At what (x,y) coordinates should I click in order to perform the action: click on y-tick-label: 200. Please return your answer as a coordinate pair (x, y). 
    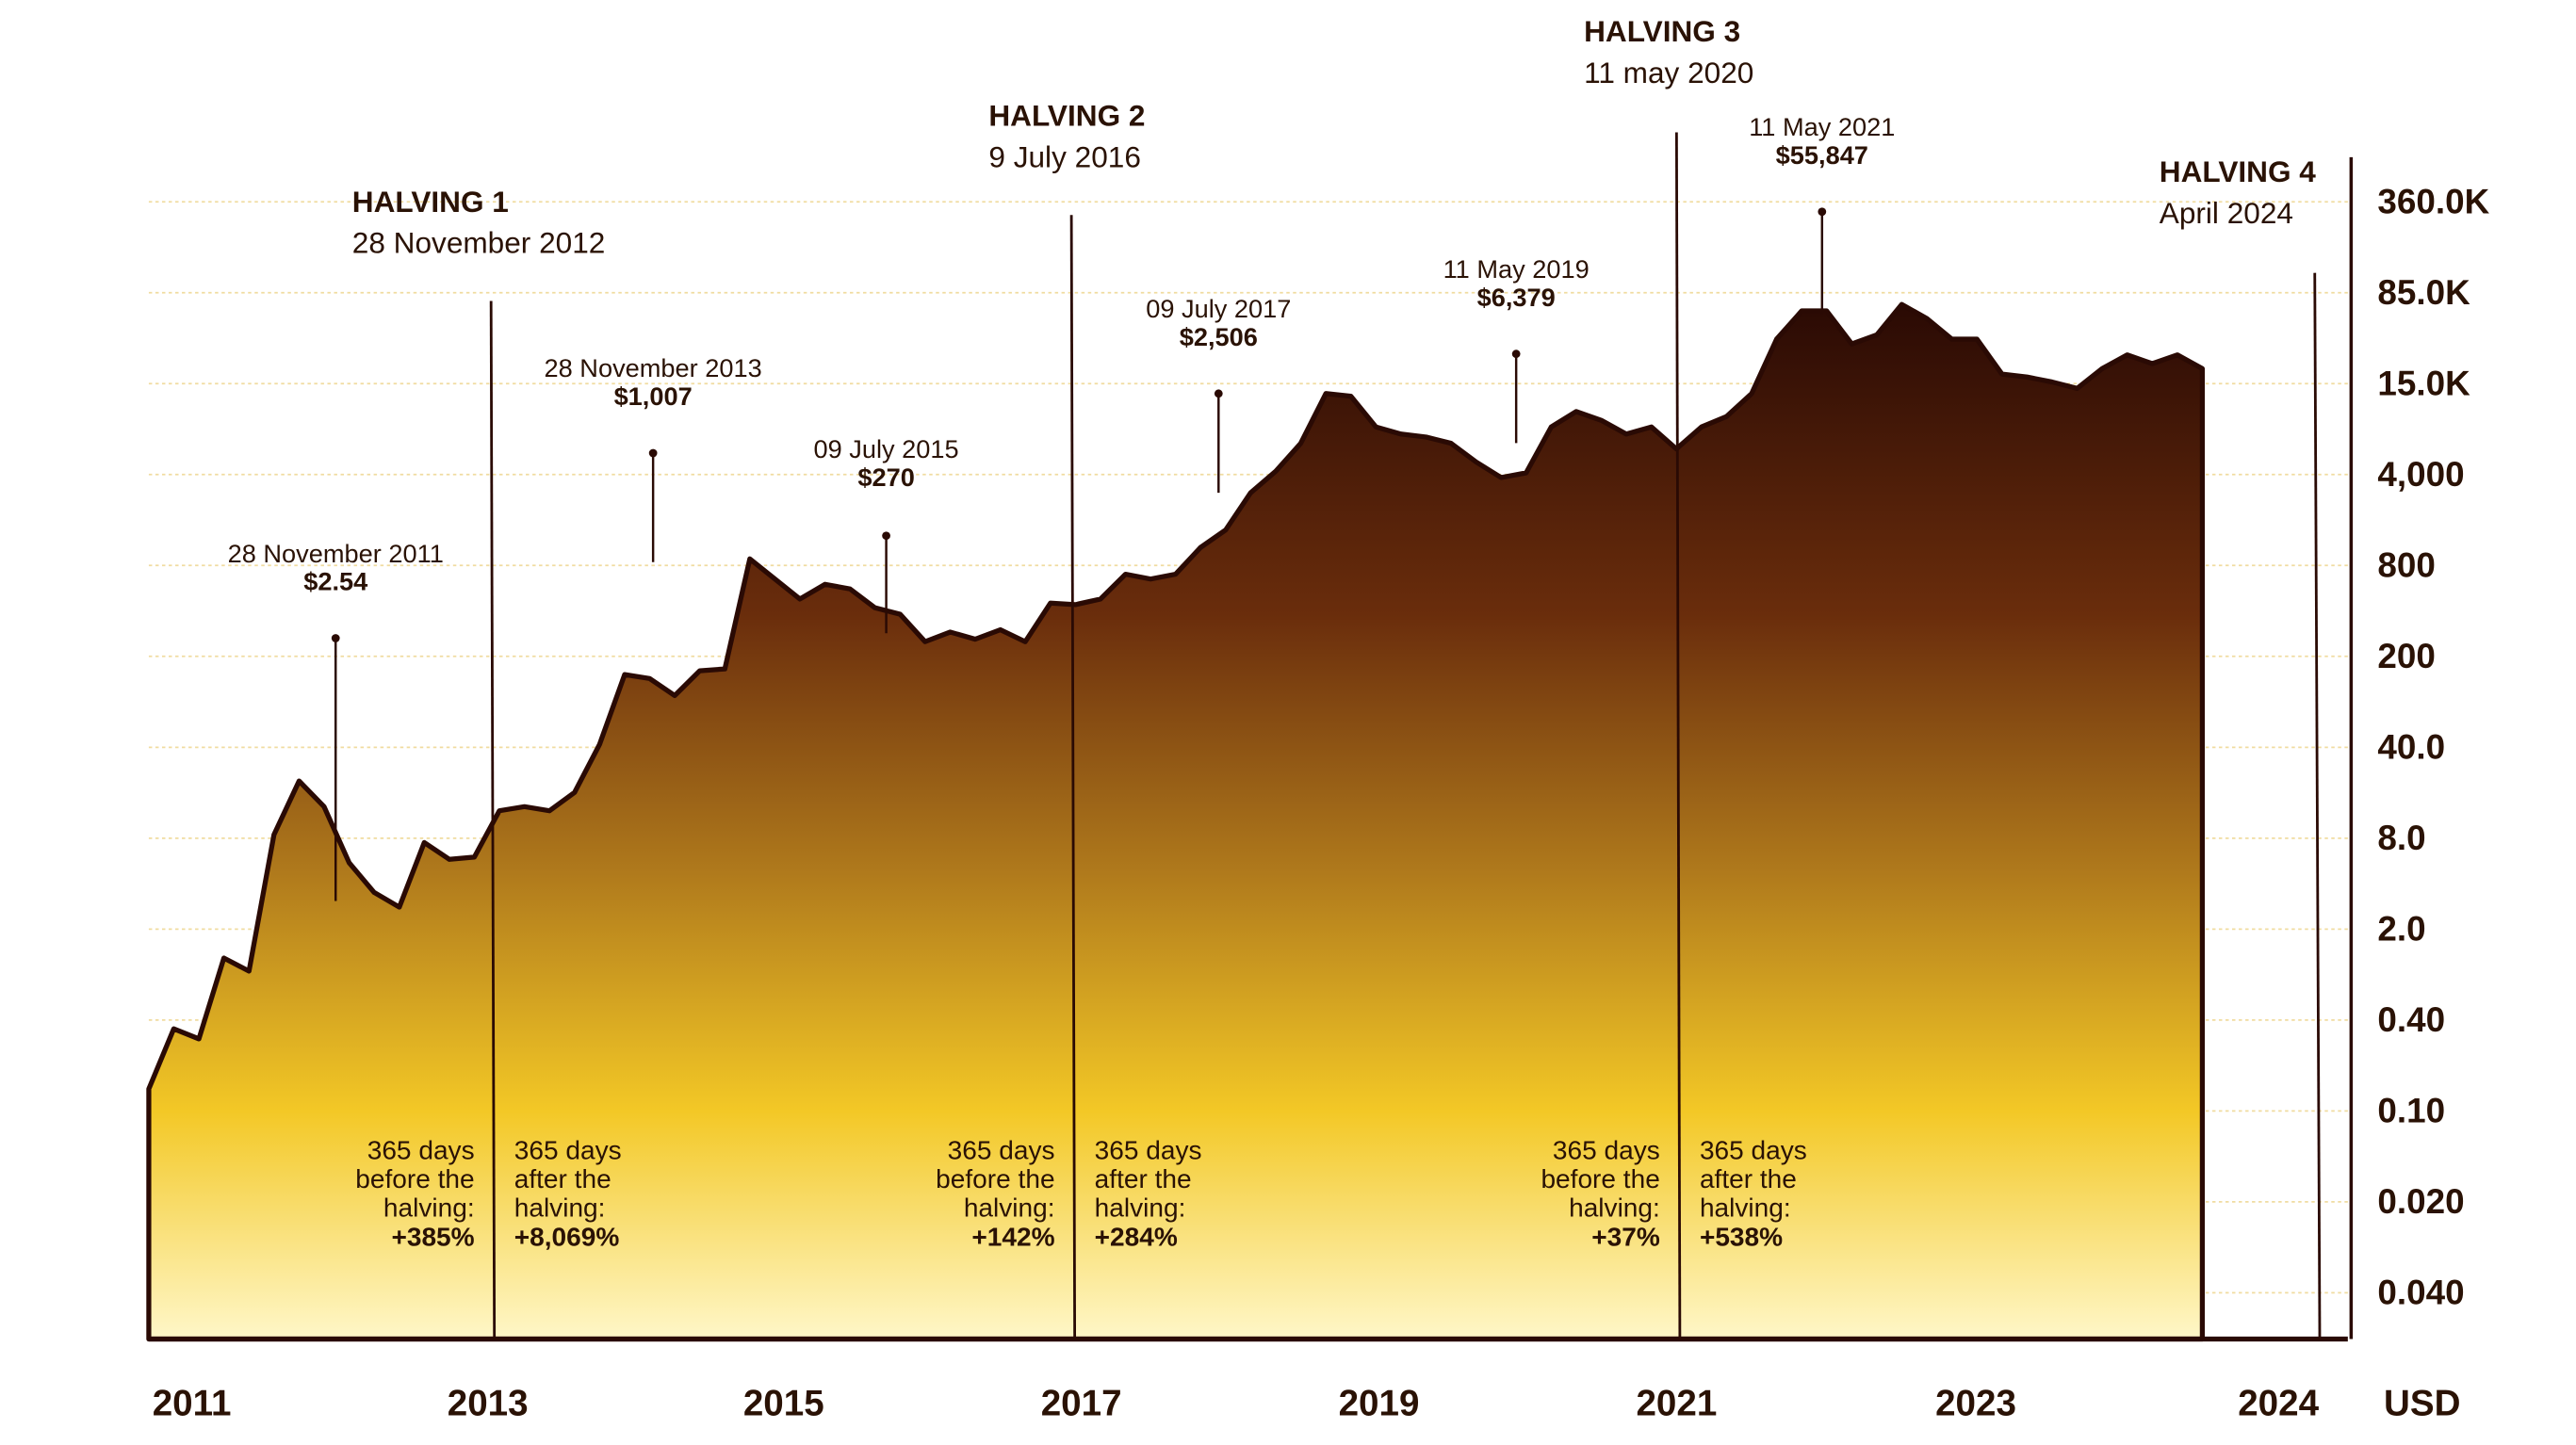
    Looking at the image, I should click on (2406, 656).